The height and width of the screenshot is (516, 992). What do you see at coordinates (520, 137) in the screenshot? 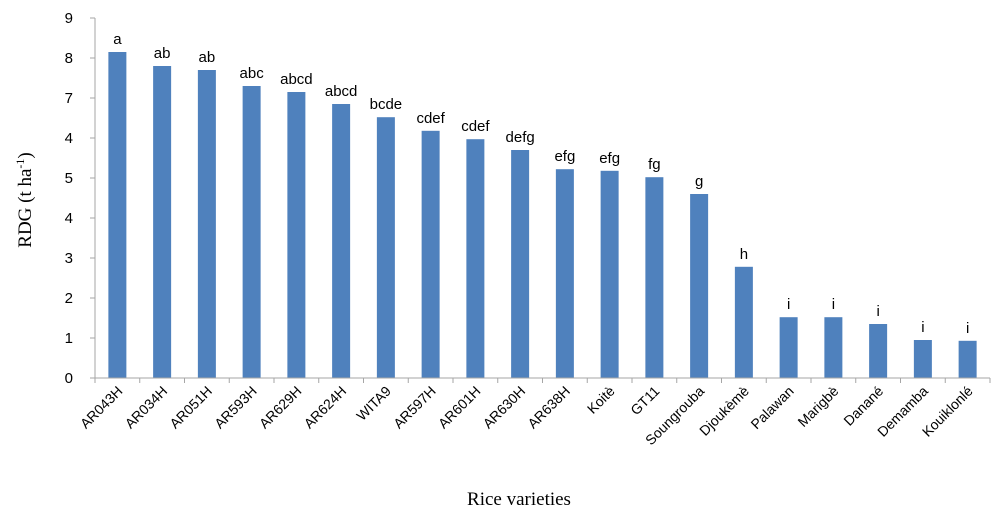
I see `data-label: defg` at bounding box center [520, 137].